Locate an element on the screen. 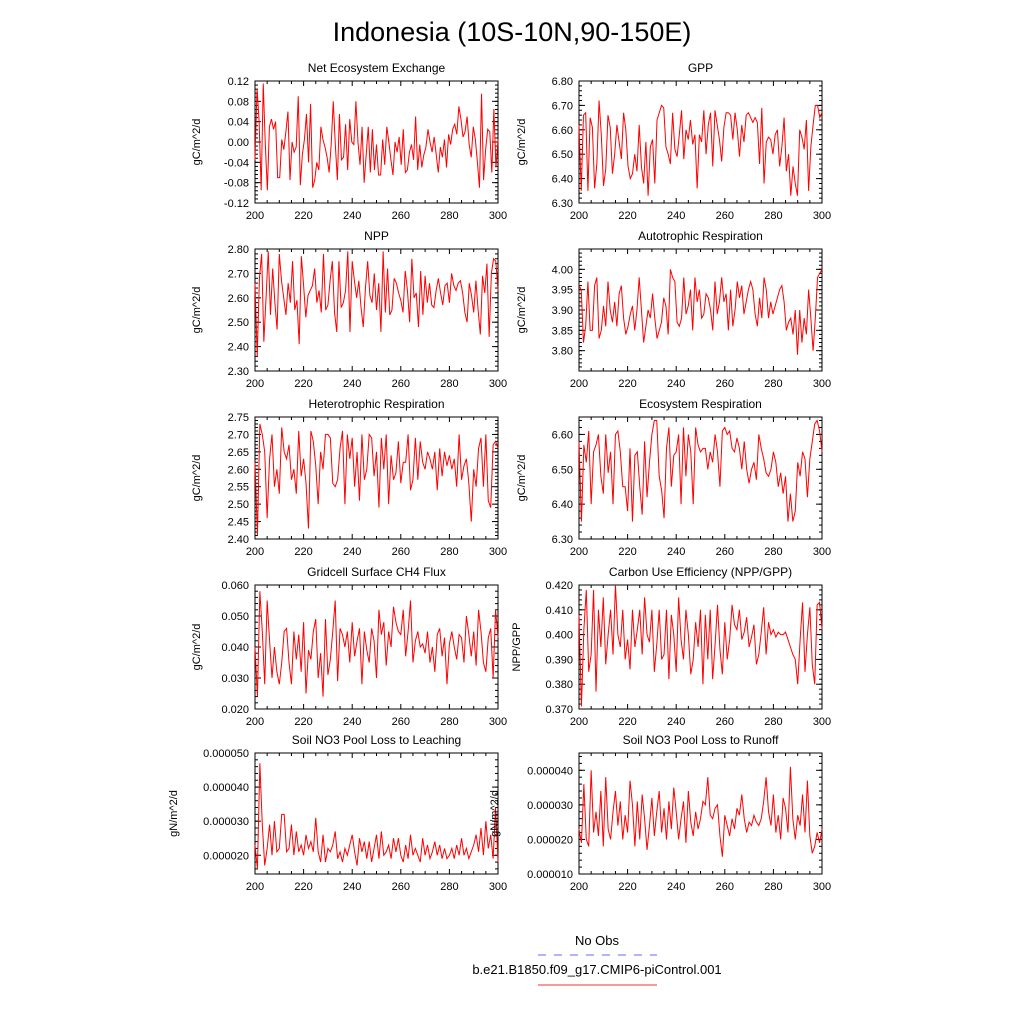  y-tick-label: 0.420 is located at coordinates (559, 586).